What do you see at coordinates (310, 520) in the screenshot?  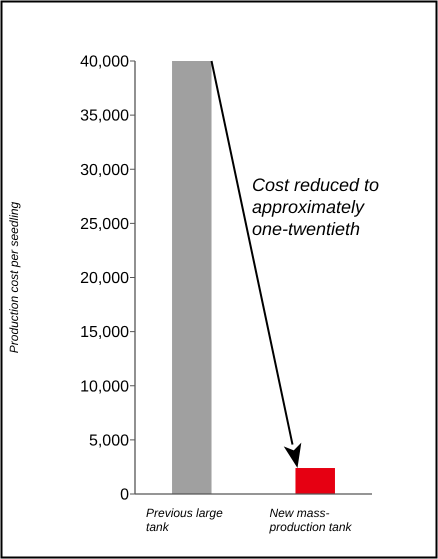 I see `x-tick-label: New mass-production tank` at bounding box center [310, 520].